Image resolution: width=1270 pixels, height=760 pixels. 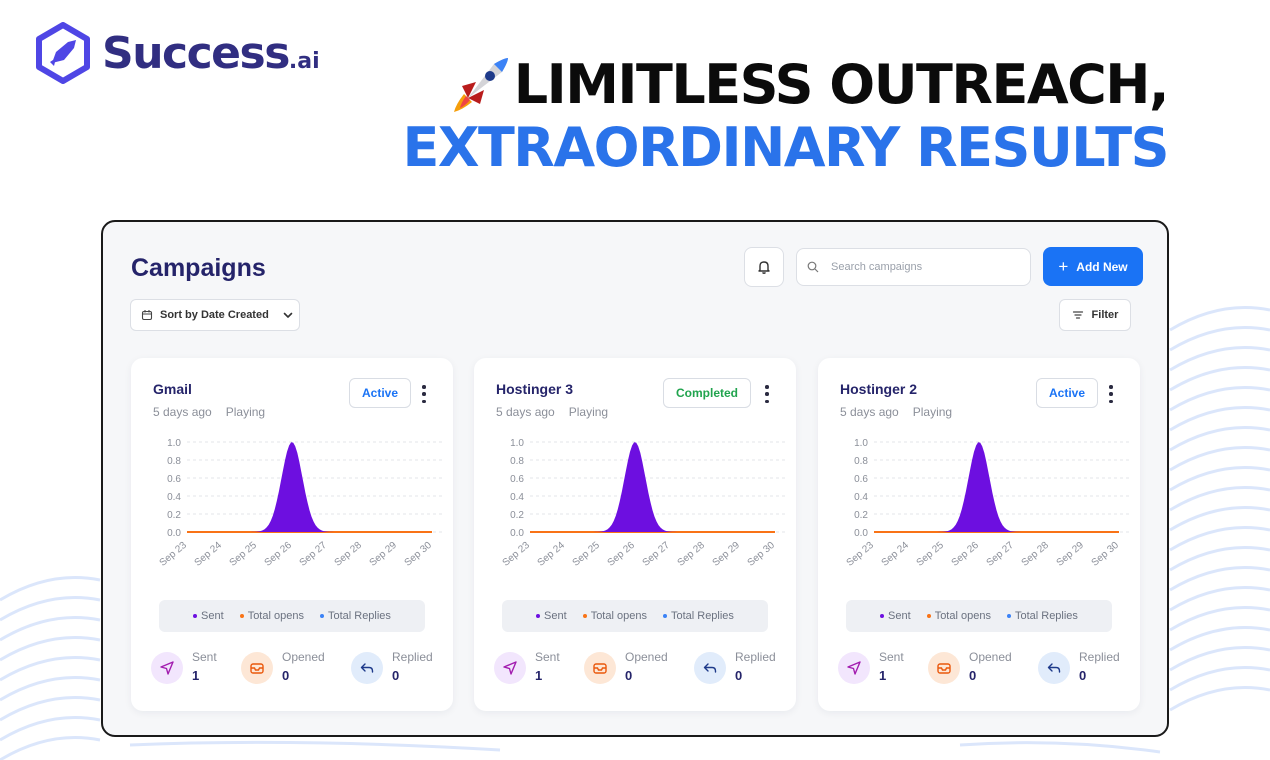 What do you see at coordinates (764, 267) in the screenshot?
I see `notifications-button` at bounding box center [764, 267].